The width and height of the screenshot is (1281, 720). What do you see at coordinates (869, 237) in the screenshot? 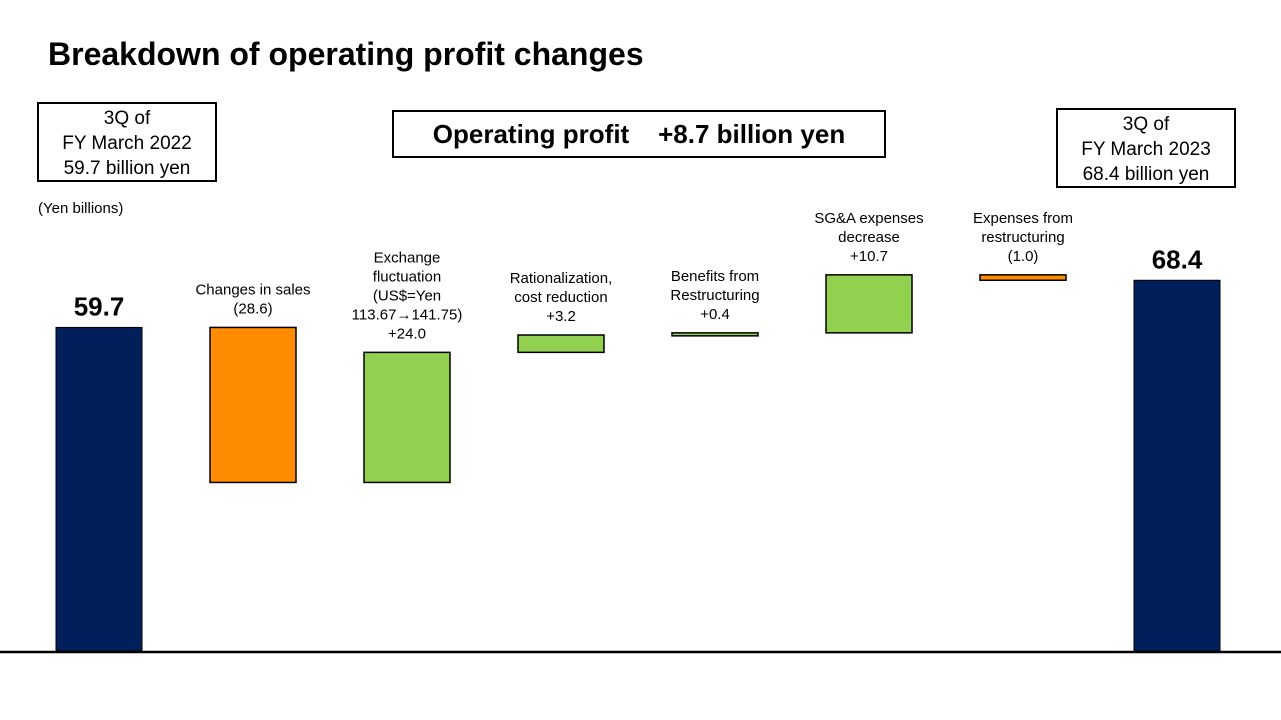
I see `bar-label-step-5-line-2: decrease` at bounding box center [869, 237].